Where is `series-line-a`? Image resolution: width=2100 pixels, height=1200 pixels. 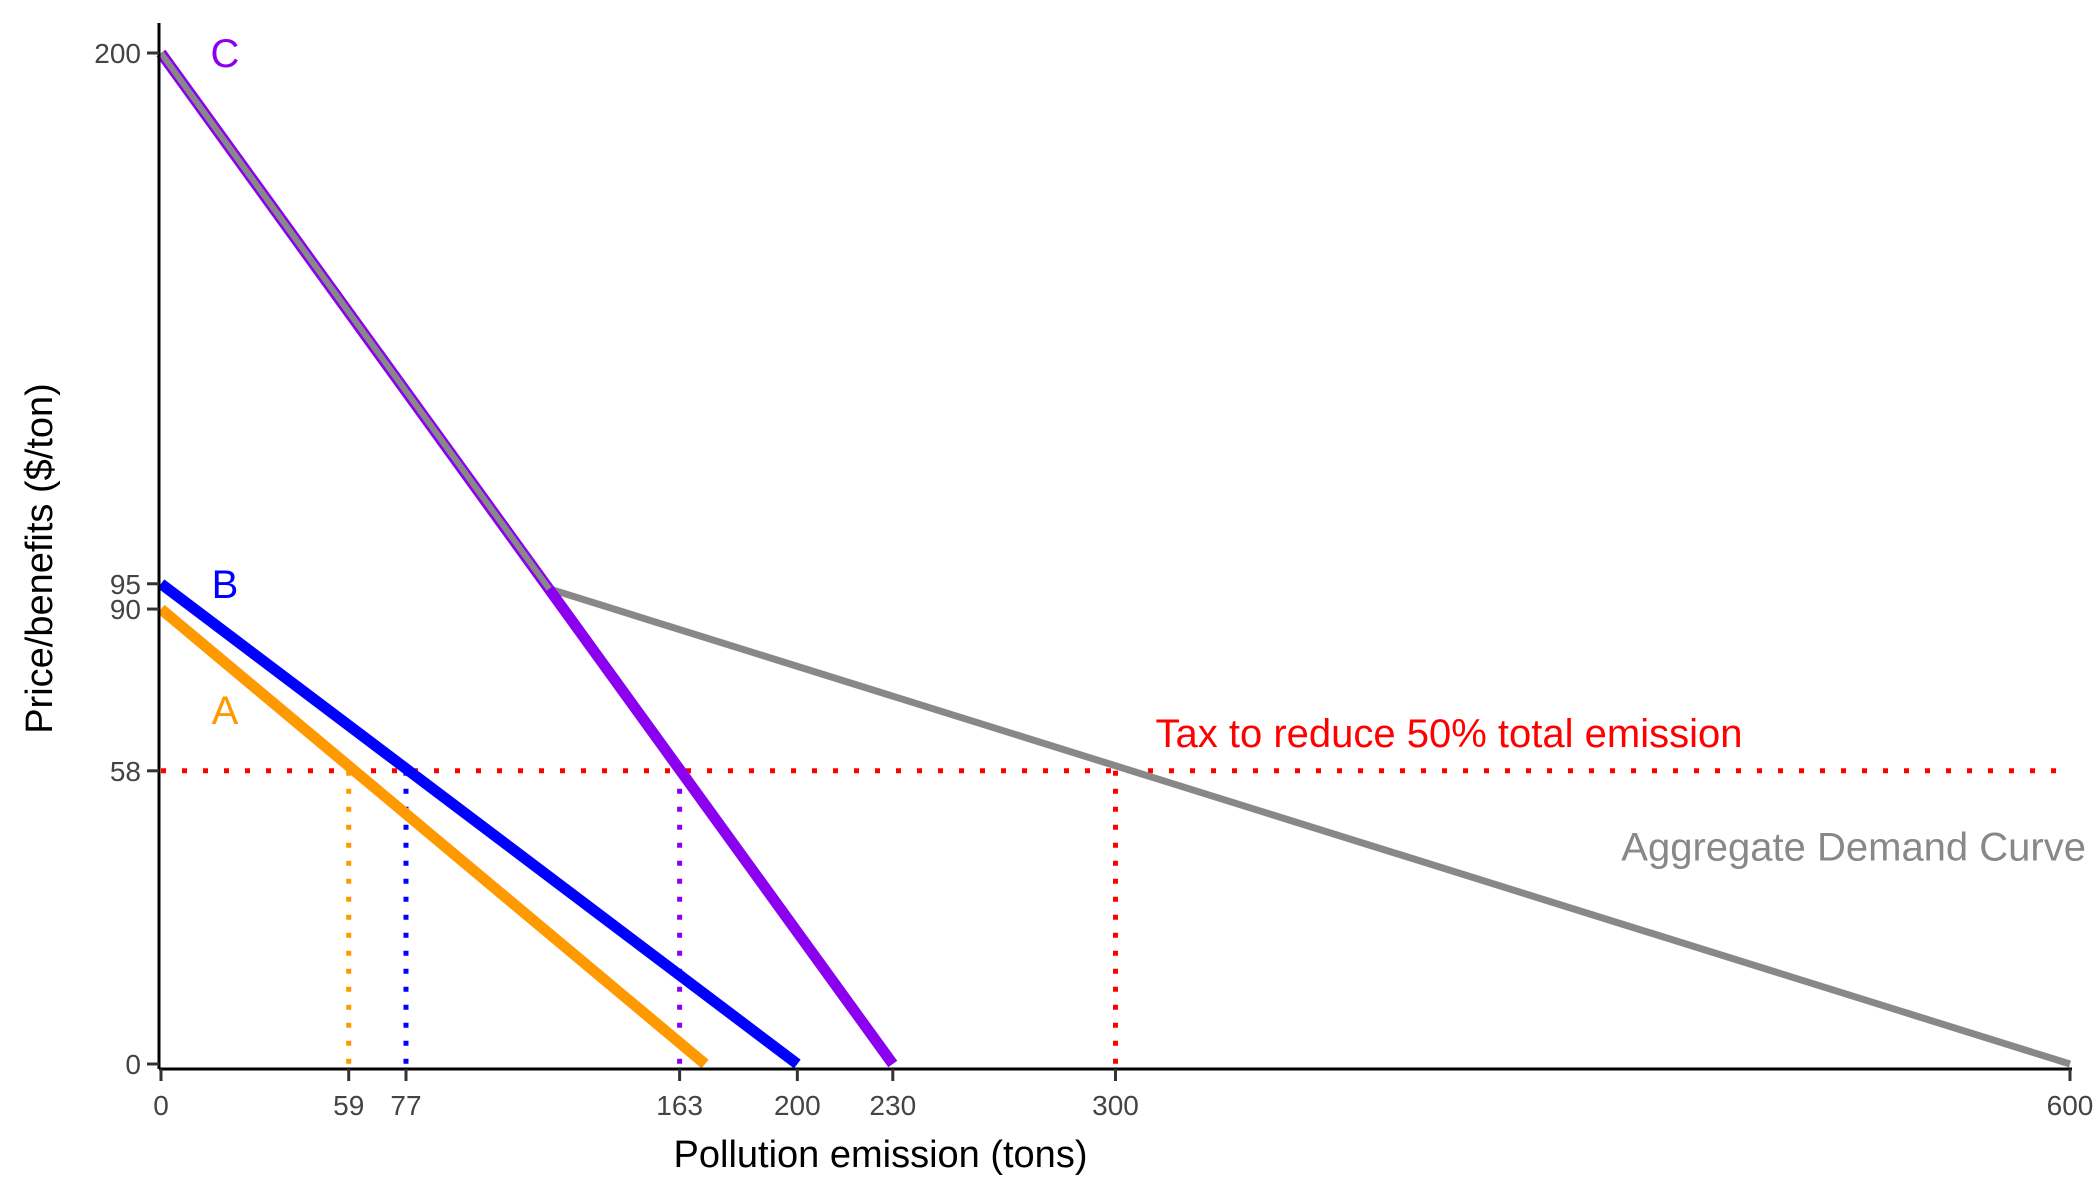
series-line-a is located at coordinates (433, 836).